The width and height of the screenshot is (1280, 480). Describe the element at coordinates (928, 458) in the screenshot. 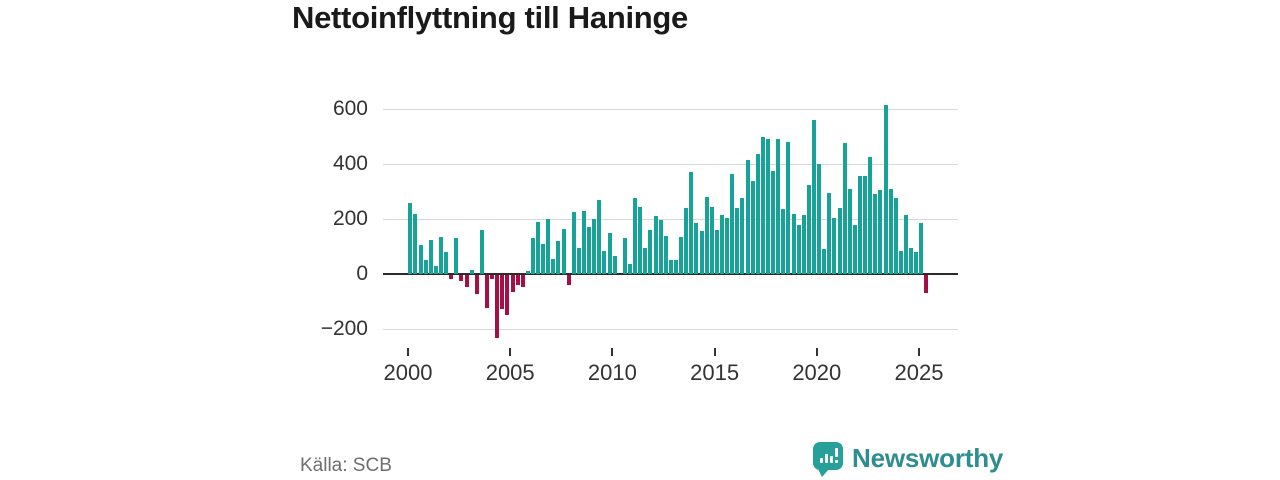

I see `brand-wordmark: Newsworthy` at that location.